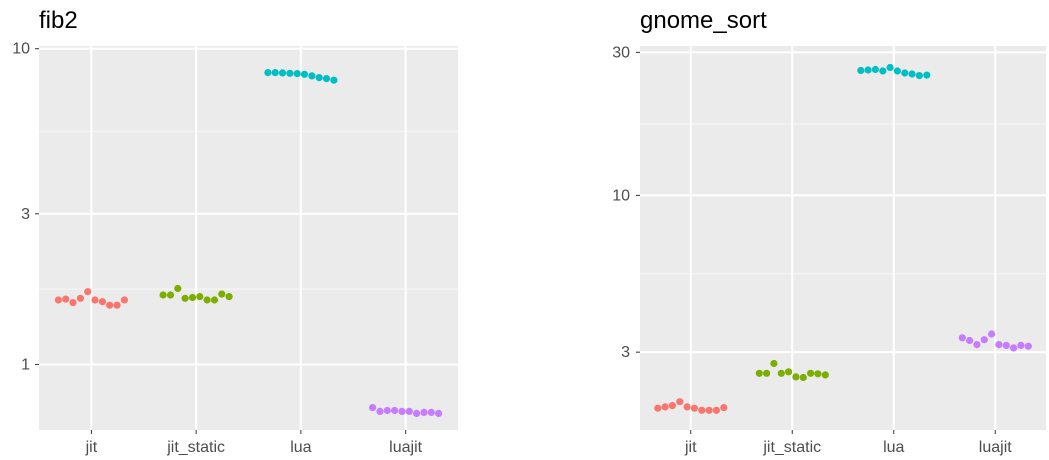 The image size is (1049, 460). What do you see at coordinates (25, 364) in the screenshot?
I see `y-tick-label: 1` at bounding box center [25, 364].